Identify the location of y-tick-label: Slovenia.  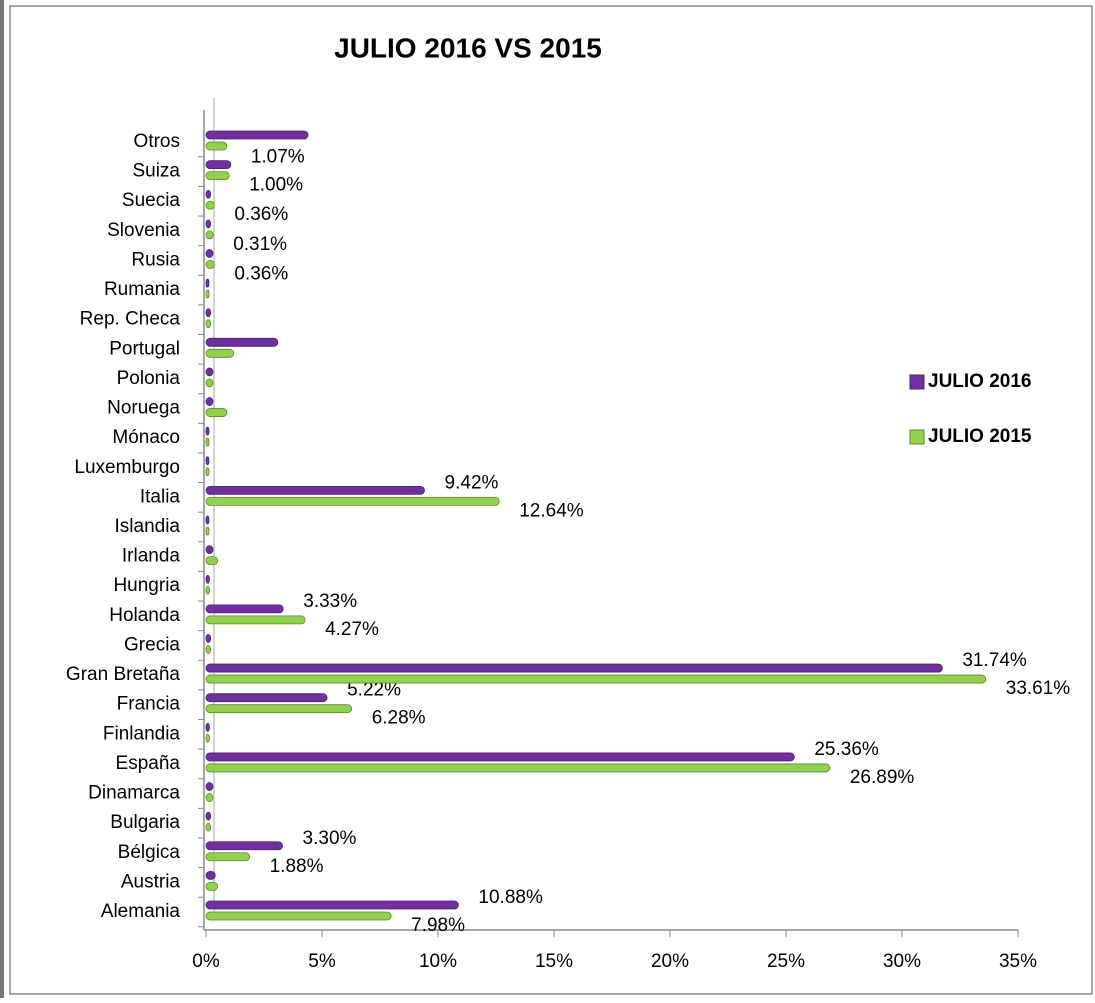
(143, 230).